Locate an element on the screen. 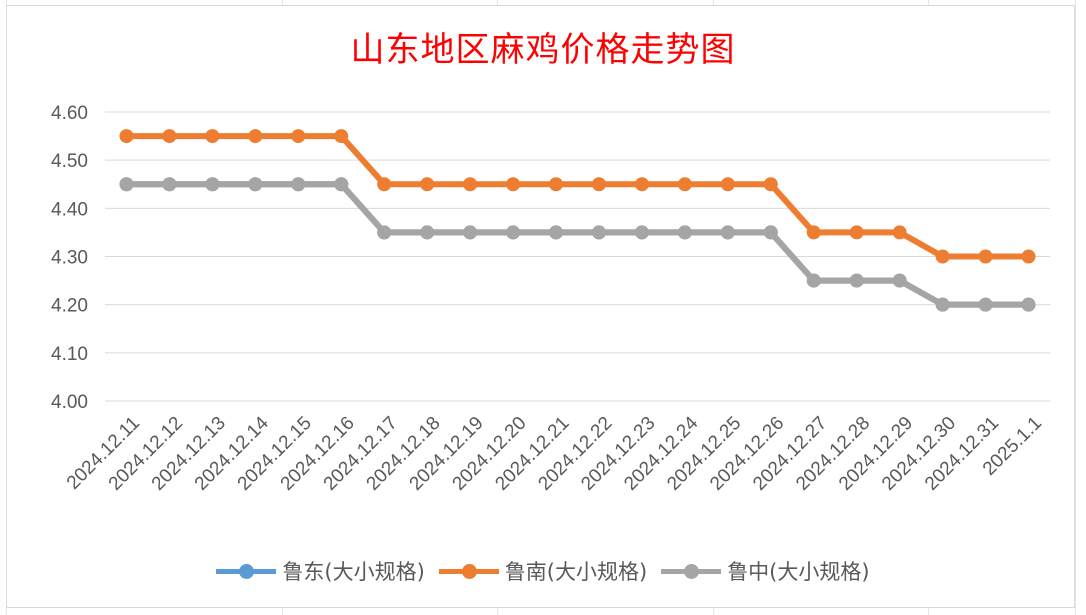 This screenshot has height=615, width=1086. y-tick-label: 4.60 is located at coordinates (69, 113).